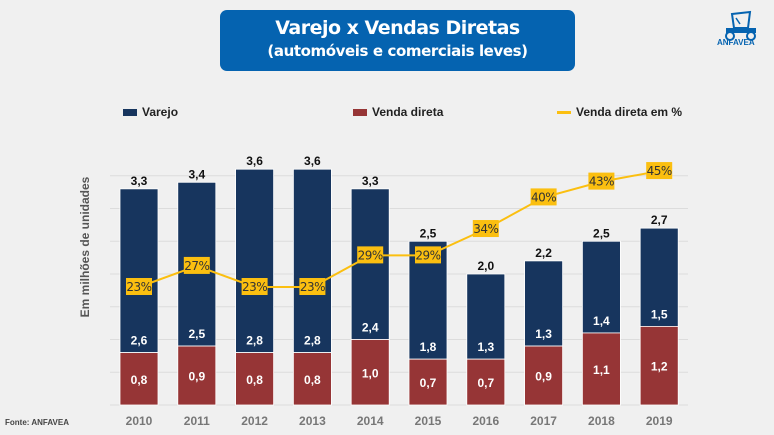  What do you see at coordinates (197, 421) in the screenshot?
I see `x-tick-label: 2011` at bounding box center [197, 421].